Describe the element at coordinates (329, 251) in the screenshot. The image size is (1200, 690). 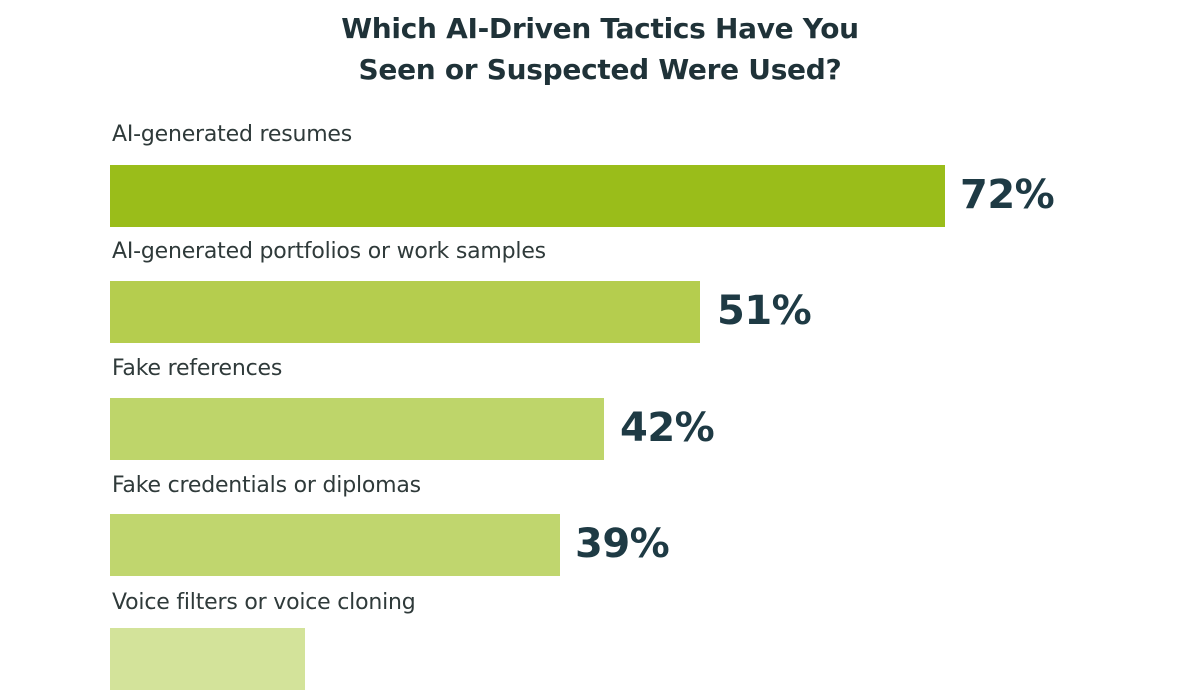
I see `category-label: AI-generated portfolios or work samples` at that location.